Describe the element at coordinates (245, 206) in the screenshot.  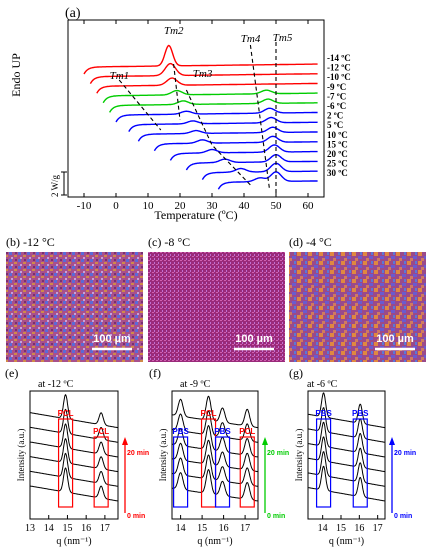
I see `panel-a-xtick-label: 40` at that location.